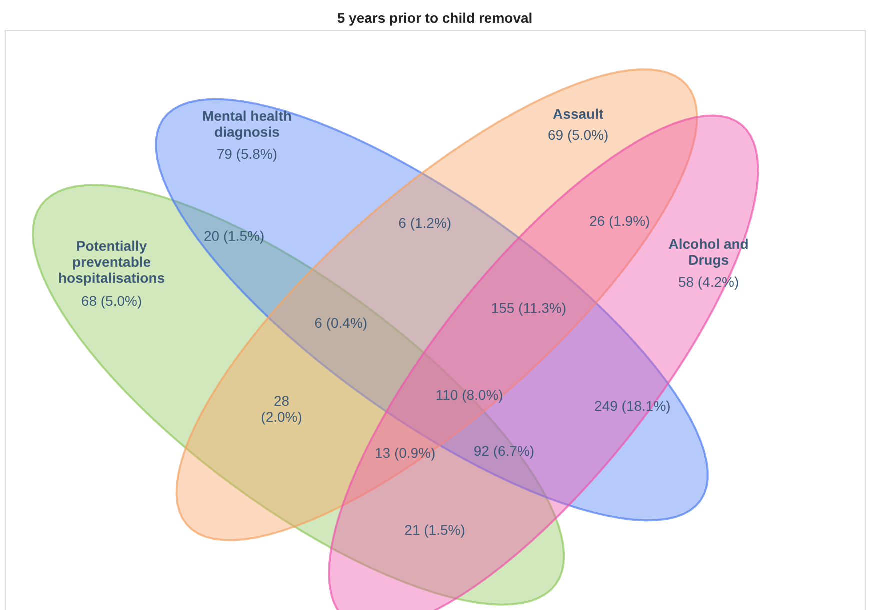 The width and height of the screenshot is (870, 610). Describe the element at coordinates (578, 114) in the screenshot. I see `category-label: Assault` at that location.